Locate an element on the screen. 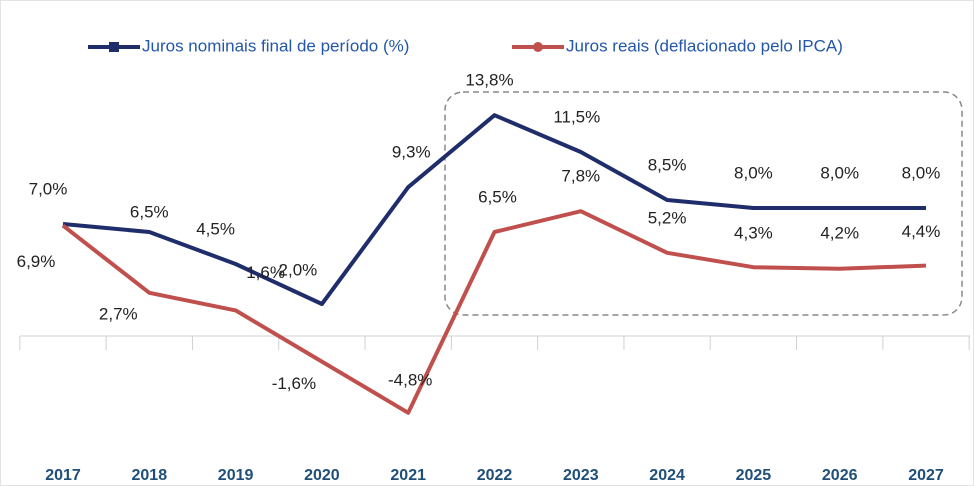  data-label: 5,2% is located at coordinates (667, 217).